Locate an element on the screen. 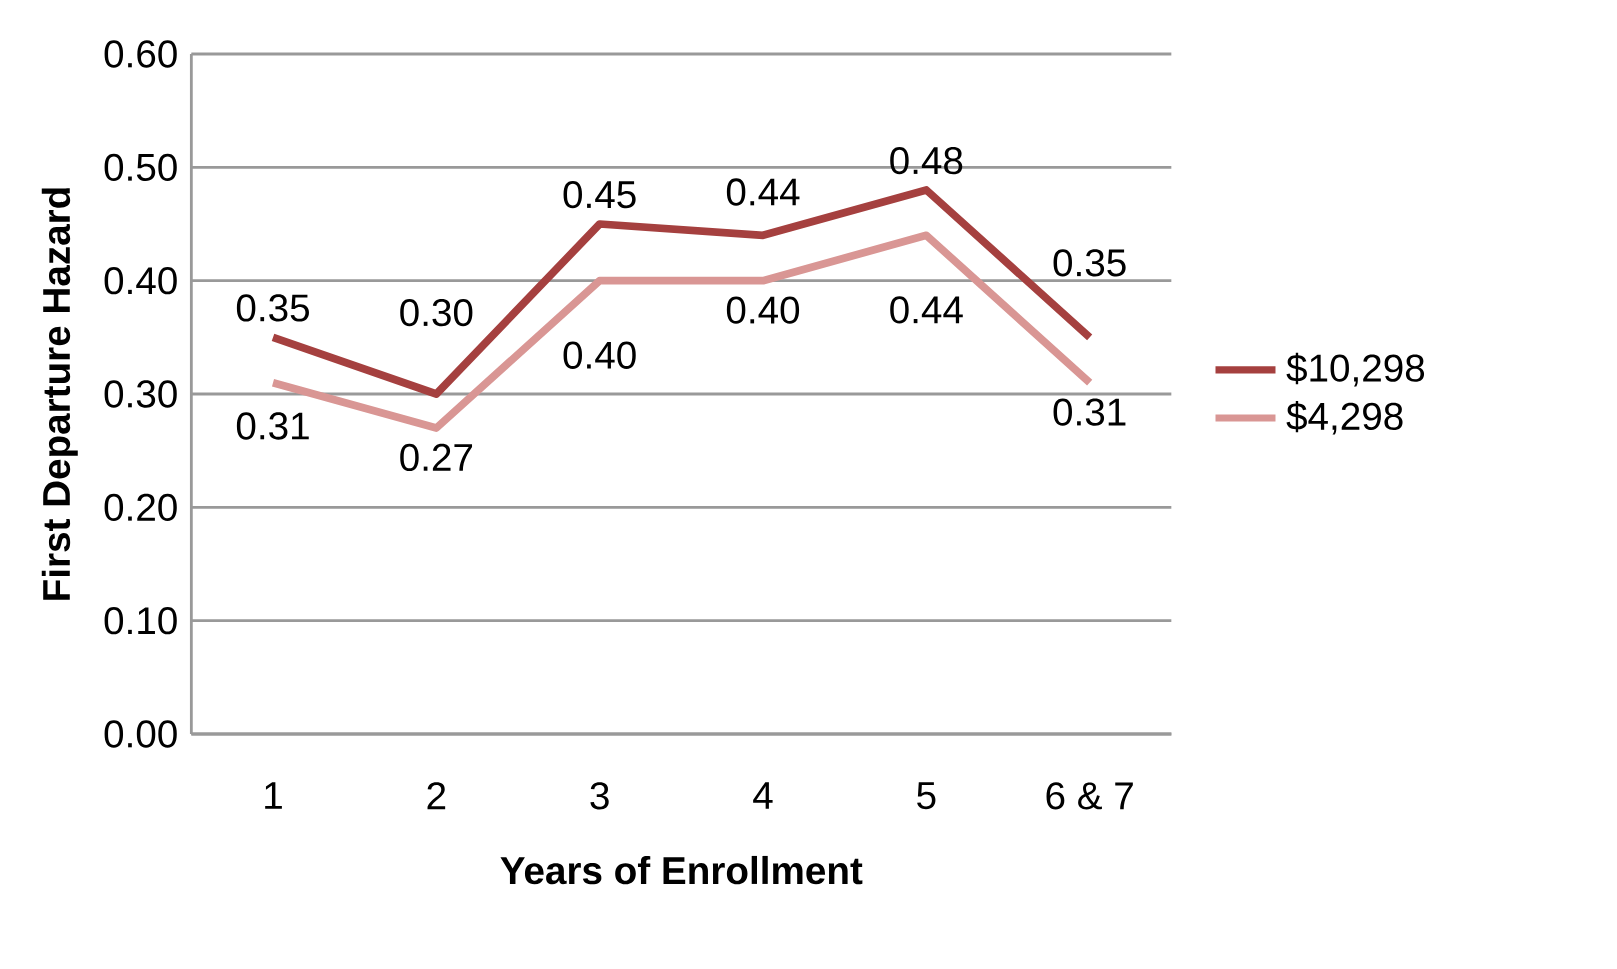 The image size is (1617, 969). data-label: 0.30 is located at coordinates (436, 312).